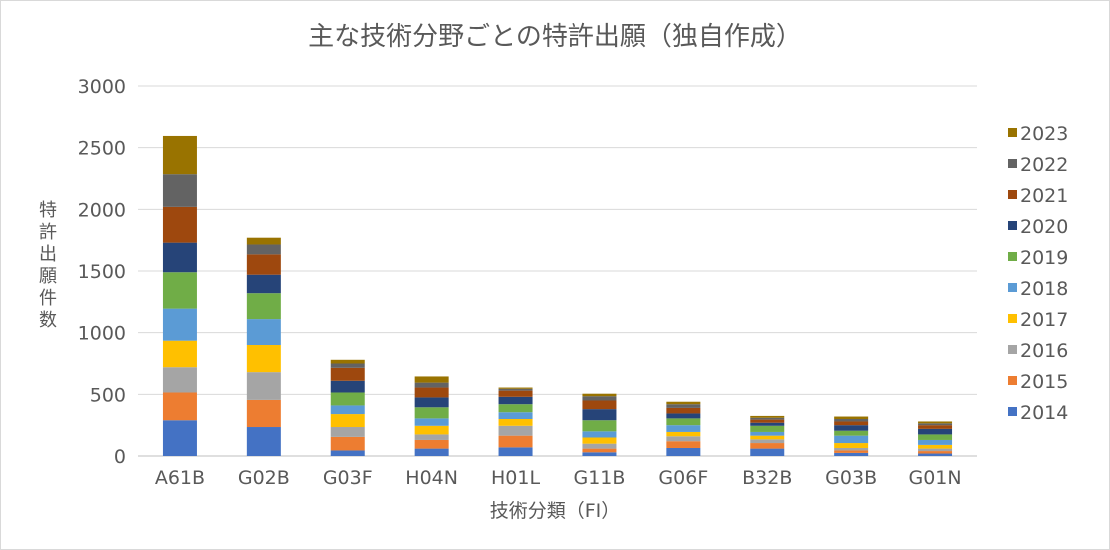 The height and width of the screenshot is (550, 1110). Describe the element at coordinates (108, 395) in the screenshot. I see `y-tick-label: 500` at that location.